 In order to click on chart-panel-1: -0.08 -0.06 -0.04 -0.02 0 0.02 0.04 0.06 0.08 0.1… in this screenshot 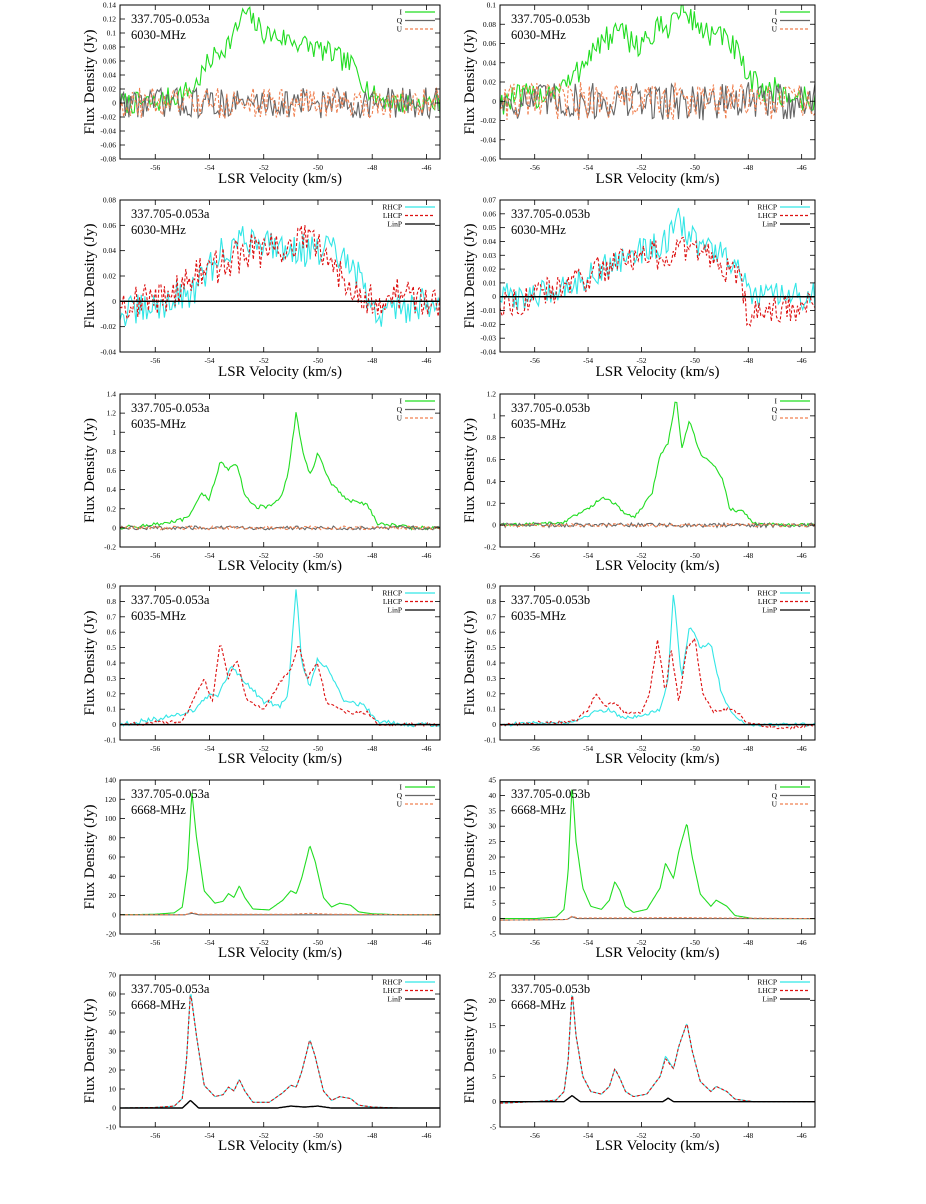, I will do `click(261, 94)`.